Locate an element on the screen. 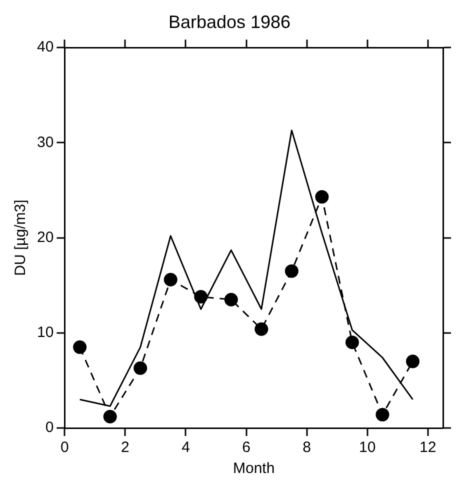 The width and height of the screenshot is (469, 486). chart-title: Barbados 1986 is located at coordinates (229, 22).